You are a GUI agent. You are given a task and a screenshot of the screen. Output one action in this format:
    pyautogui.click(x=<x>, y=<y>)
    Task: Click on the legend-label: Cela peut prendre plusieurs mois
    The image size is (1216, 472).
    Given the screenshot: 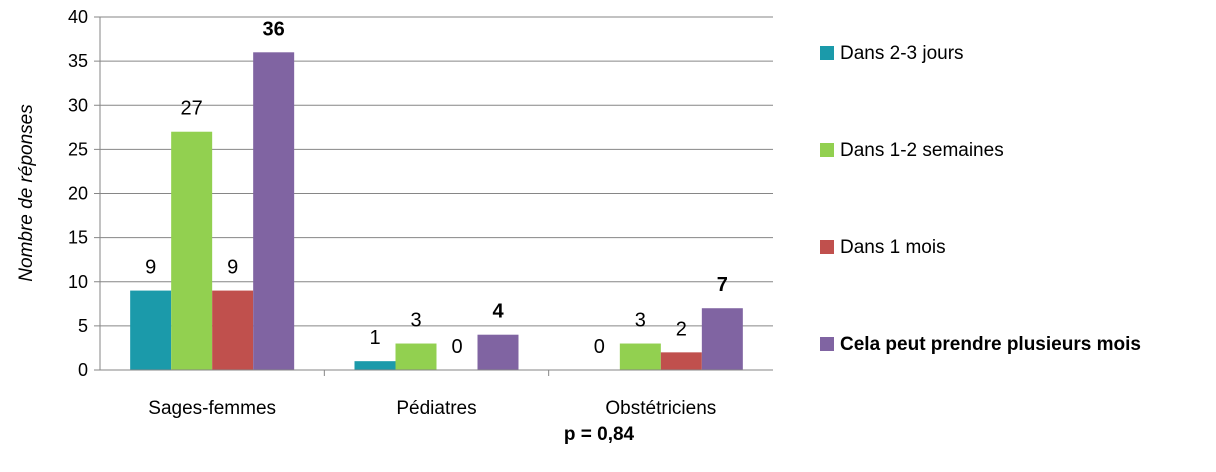 What is the action you would take?
    pyautogui.click(x=990, y=344)
    